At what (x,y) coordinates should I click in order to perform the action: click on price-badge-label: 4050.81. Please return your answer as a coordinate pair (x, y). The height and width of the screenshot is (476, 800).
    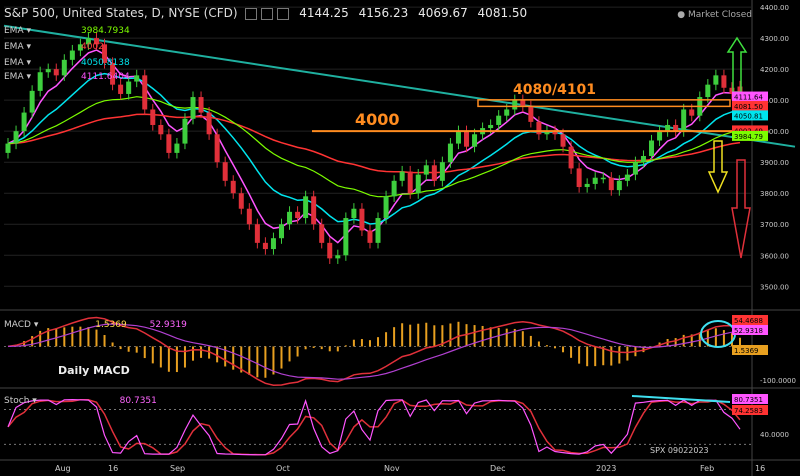
    Looking at the image, I should click on (748, 116).